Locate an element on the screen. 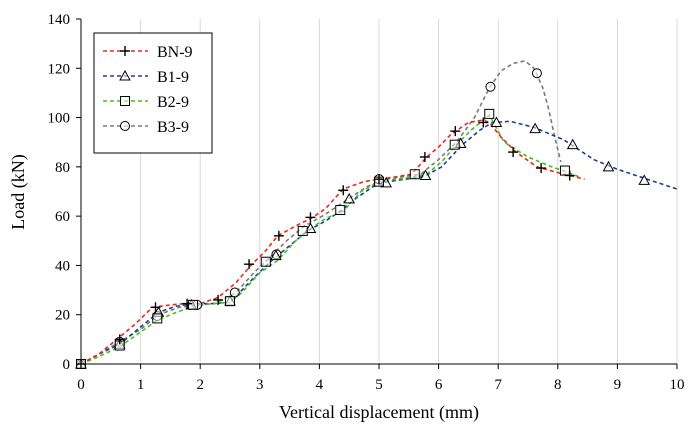 The height and width of the screenshot is (429, 699). x-tick-label: 5 is located at coordinates (379, 385).